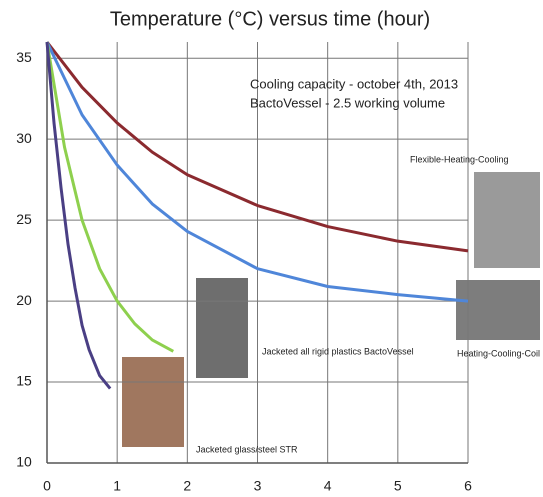  What do you see at coordinates (247, 449) in the screenshot?
I see `series-label: Jacketed glass/steel STR` at bounding box center [247, 449].